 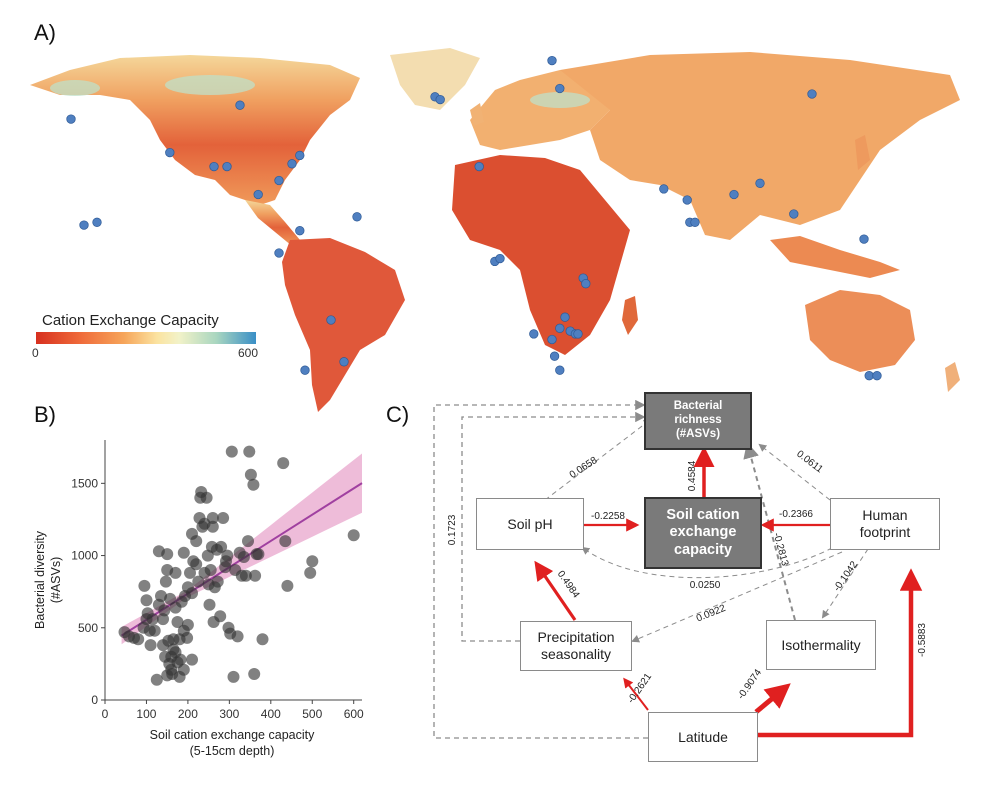 What do you see at coordinates (195, 130) in the screenshot?
I see `continent-north-america` at bounding box center [195, 130].